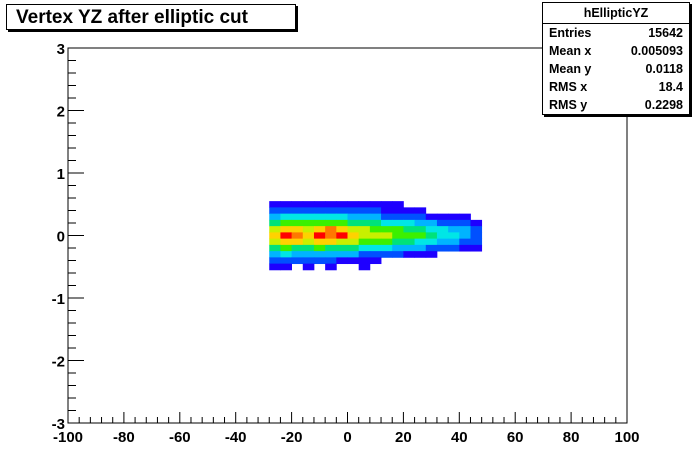 The height and width of the screenshot is (472, 696). Describe the element at coordinates (616, 51) in the screenshot. I see `stats-row-mean-x: Mean x 0.005093` at that location.